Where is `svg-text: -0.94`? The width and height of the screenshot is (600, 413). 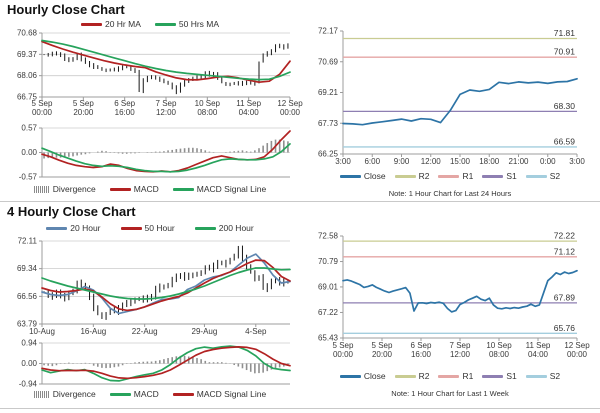 svg-text: -0.94 is located at coordinates (28, 384).